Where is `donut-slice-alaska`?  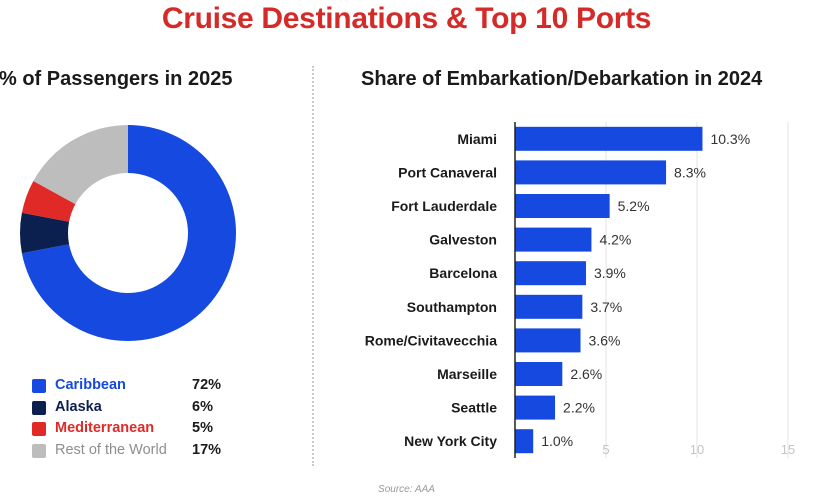
donut-slice-alaska is located at coordinates (45, 233).